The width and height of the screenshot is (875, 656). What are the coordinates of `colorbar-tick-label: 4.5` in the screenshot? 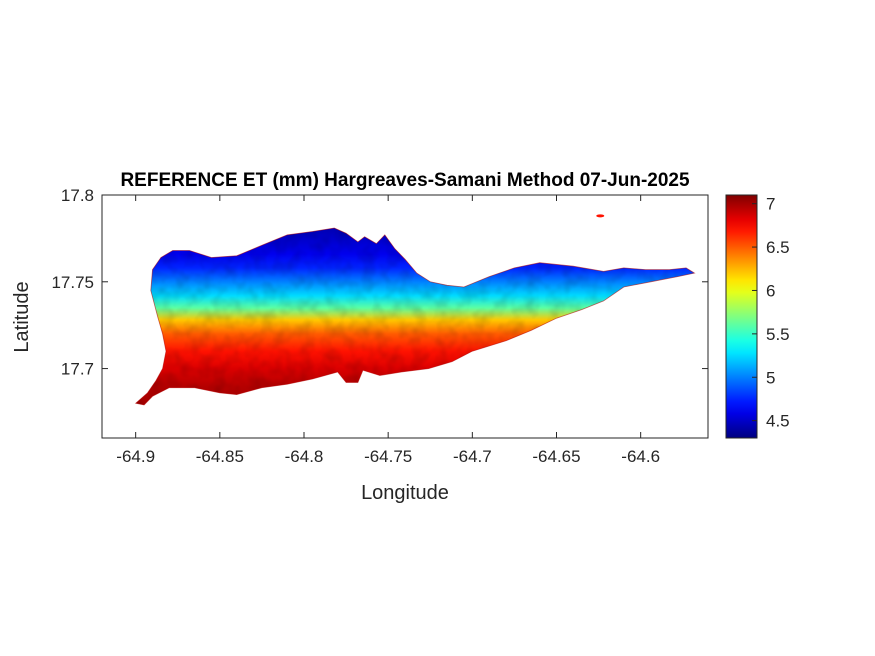 It's located at (778, 421).